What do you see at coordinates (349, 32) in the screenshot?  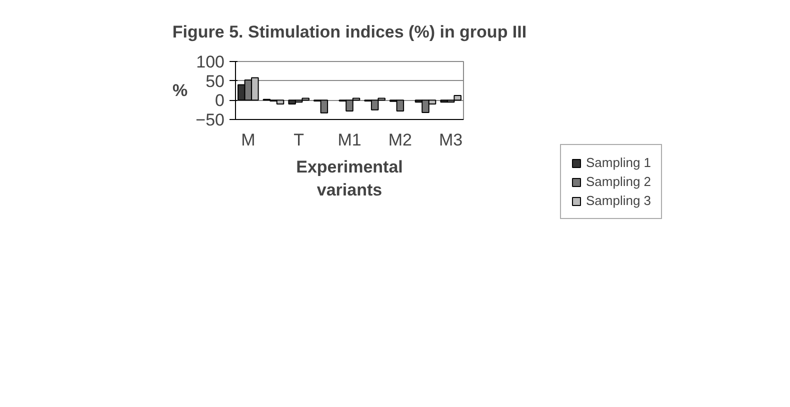 I see `chart-title: Figure 5. Stimulation indices (%) in group III` at bounding box center [349, 32].